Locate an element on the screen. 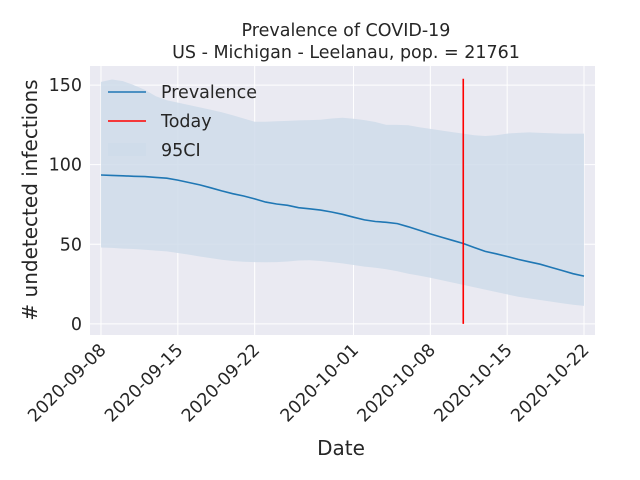 Image resolution: width=640 pixels, height=480 pixels. x-tick-label: 2020-10-22 is located at coordinates (551, 383).